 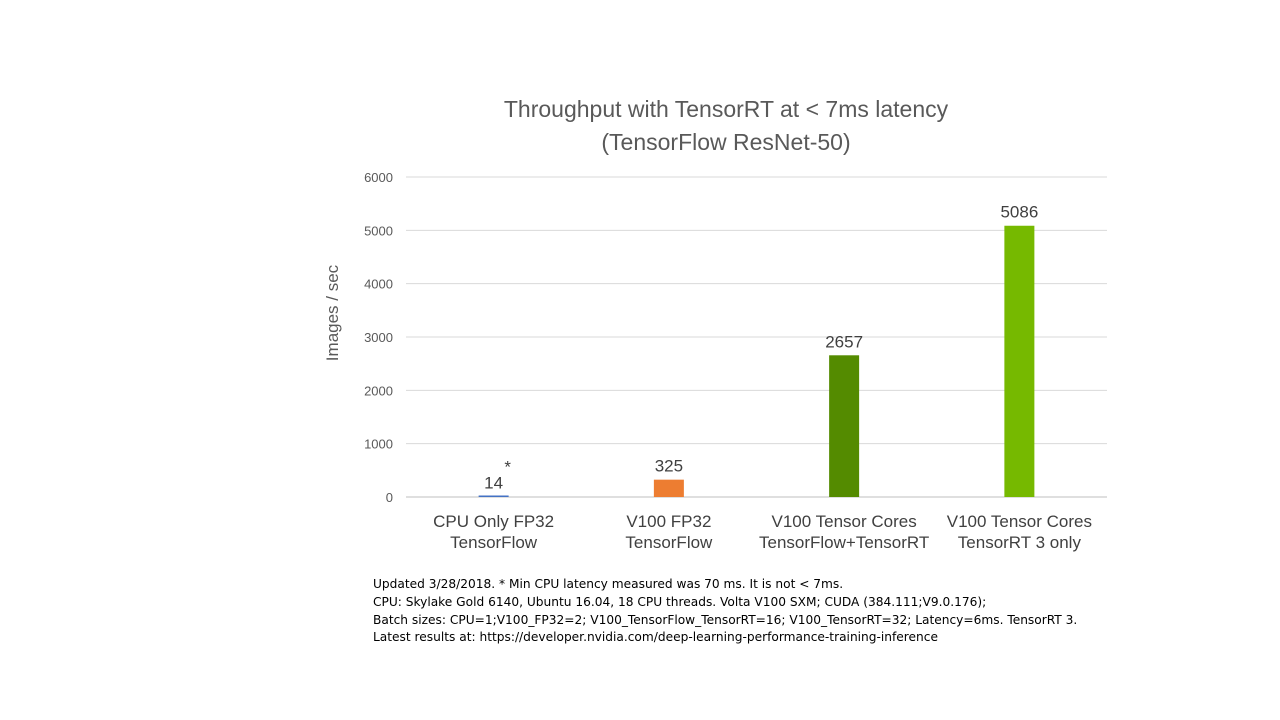 I want to click on y-tick-label: 5000, so click(x=378, y=230).